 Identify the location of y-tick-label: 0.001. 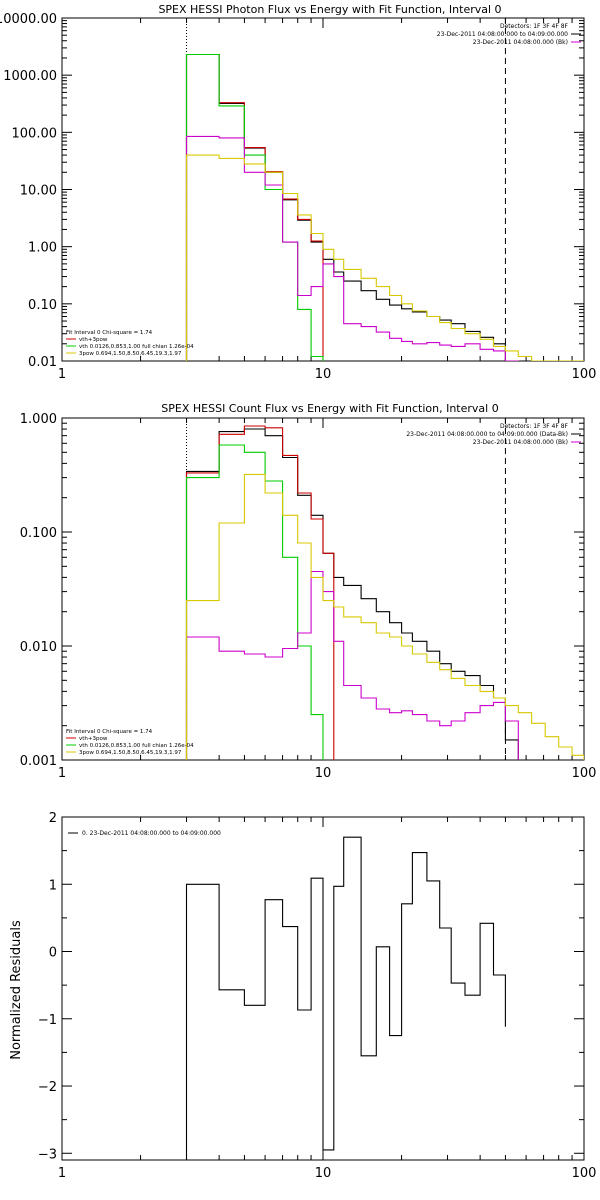
(38, 761).